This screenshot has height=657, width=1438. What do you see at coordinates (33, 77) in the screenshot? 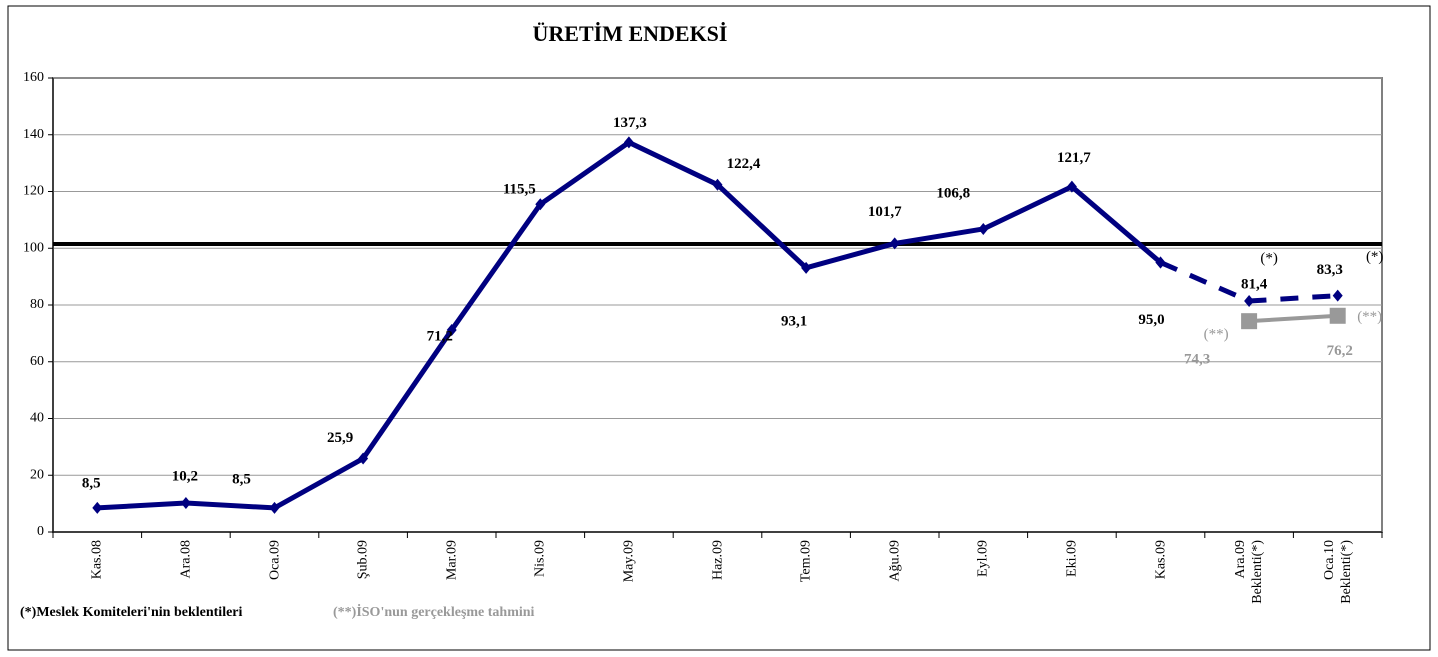
I see `y-tick-label: 160` at bounding box center [33, 77].